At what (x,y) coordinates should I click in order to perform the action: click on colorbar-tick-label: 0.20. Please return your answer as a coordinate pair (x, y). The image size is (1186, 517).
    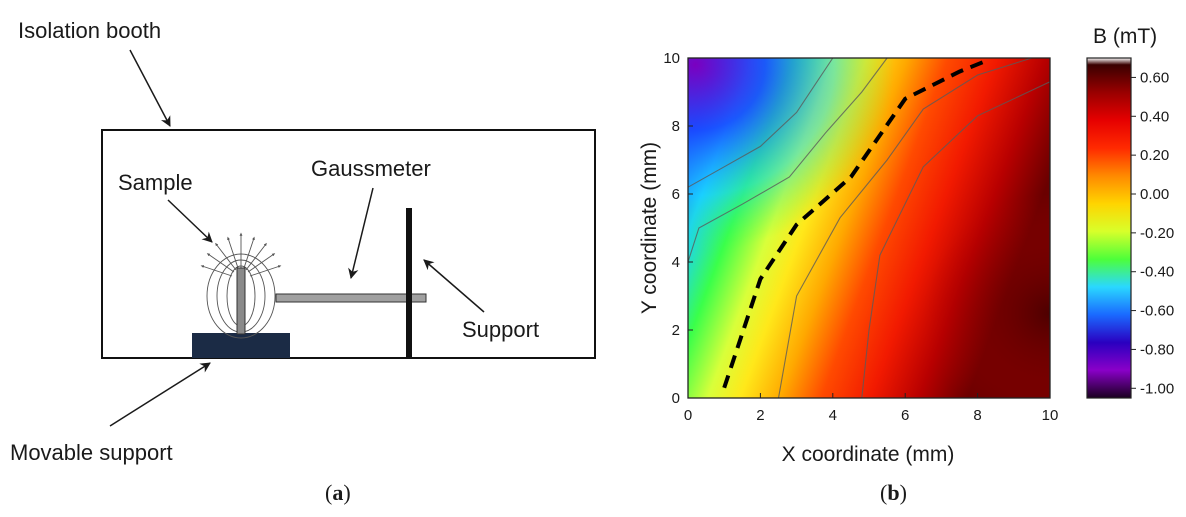
    Looking at the image, I should click on (1154, 155).